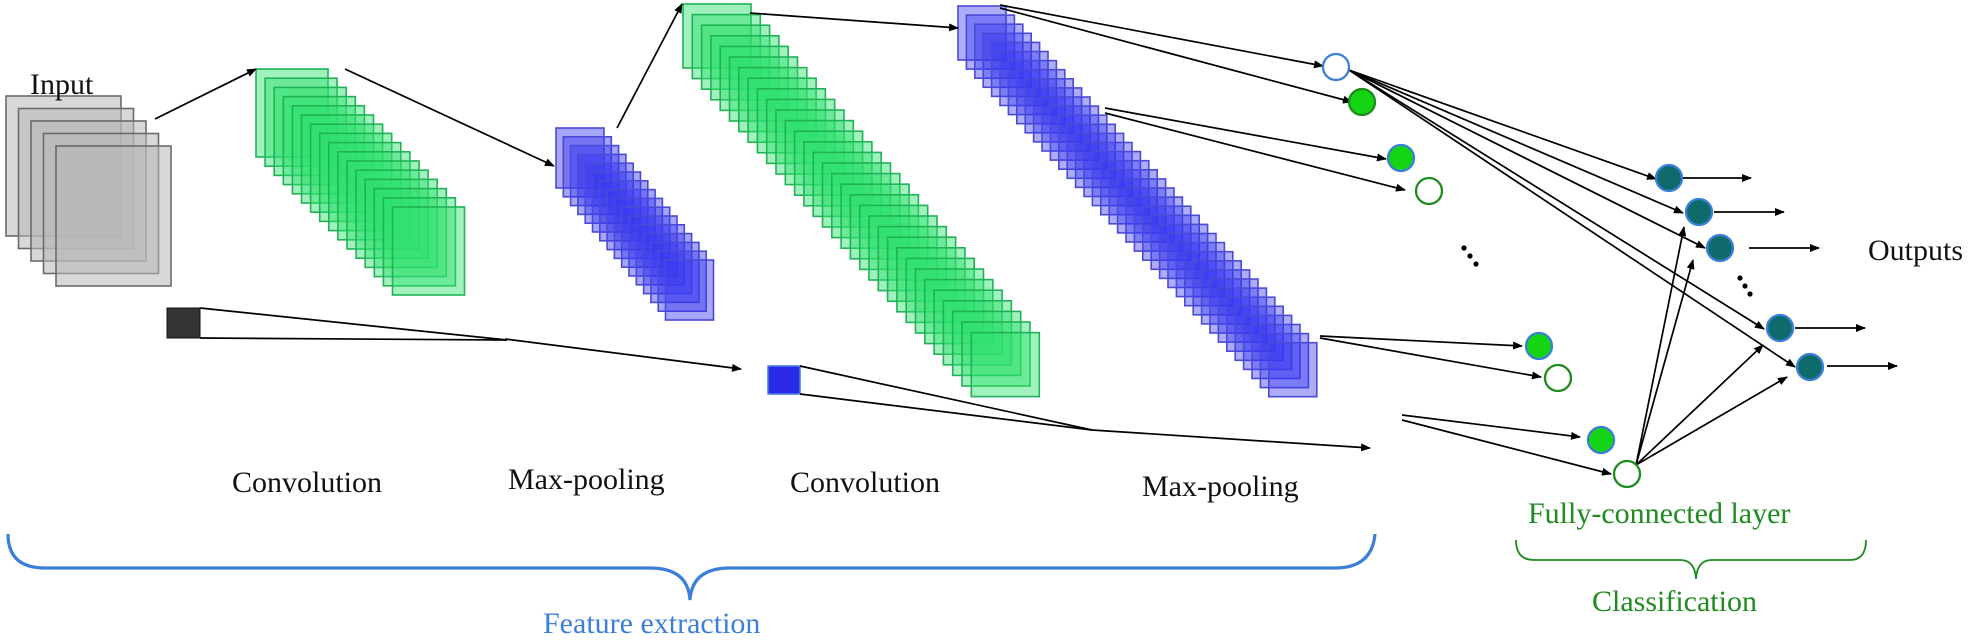 This screenshot has height=643, width=1983. What do you see at coordinates (1674, 601) in the screenshot?
I see `label-classification: Classification` at bounding box center [1674, 601].